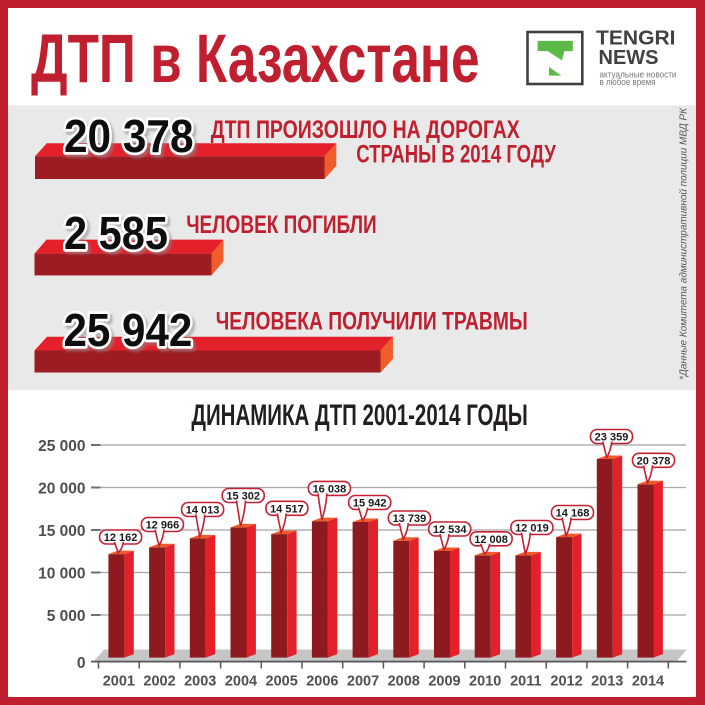 The width and height of the screenshot is (705, 705). What do you see at coordinates (61, 531) in the screenshot?
I see `svg-text: 15 000` at bounding box center [61, 531].